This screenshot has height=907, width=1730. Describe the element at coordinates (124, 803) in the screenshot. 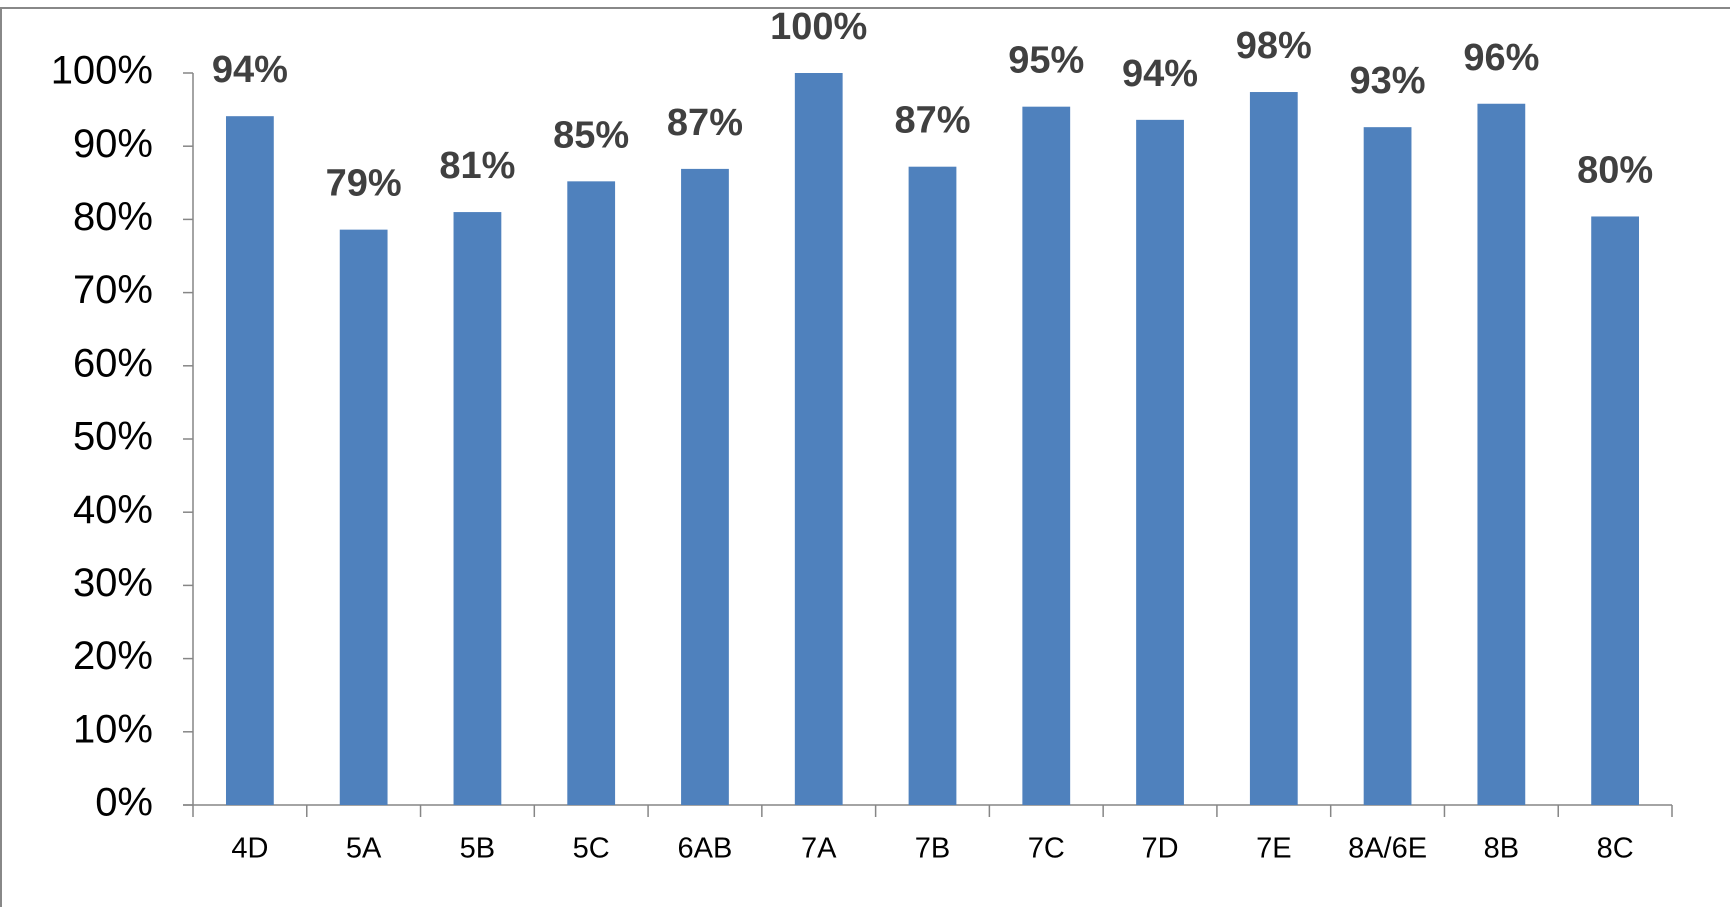

I see `y-tick-label: 0%` at that location.